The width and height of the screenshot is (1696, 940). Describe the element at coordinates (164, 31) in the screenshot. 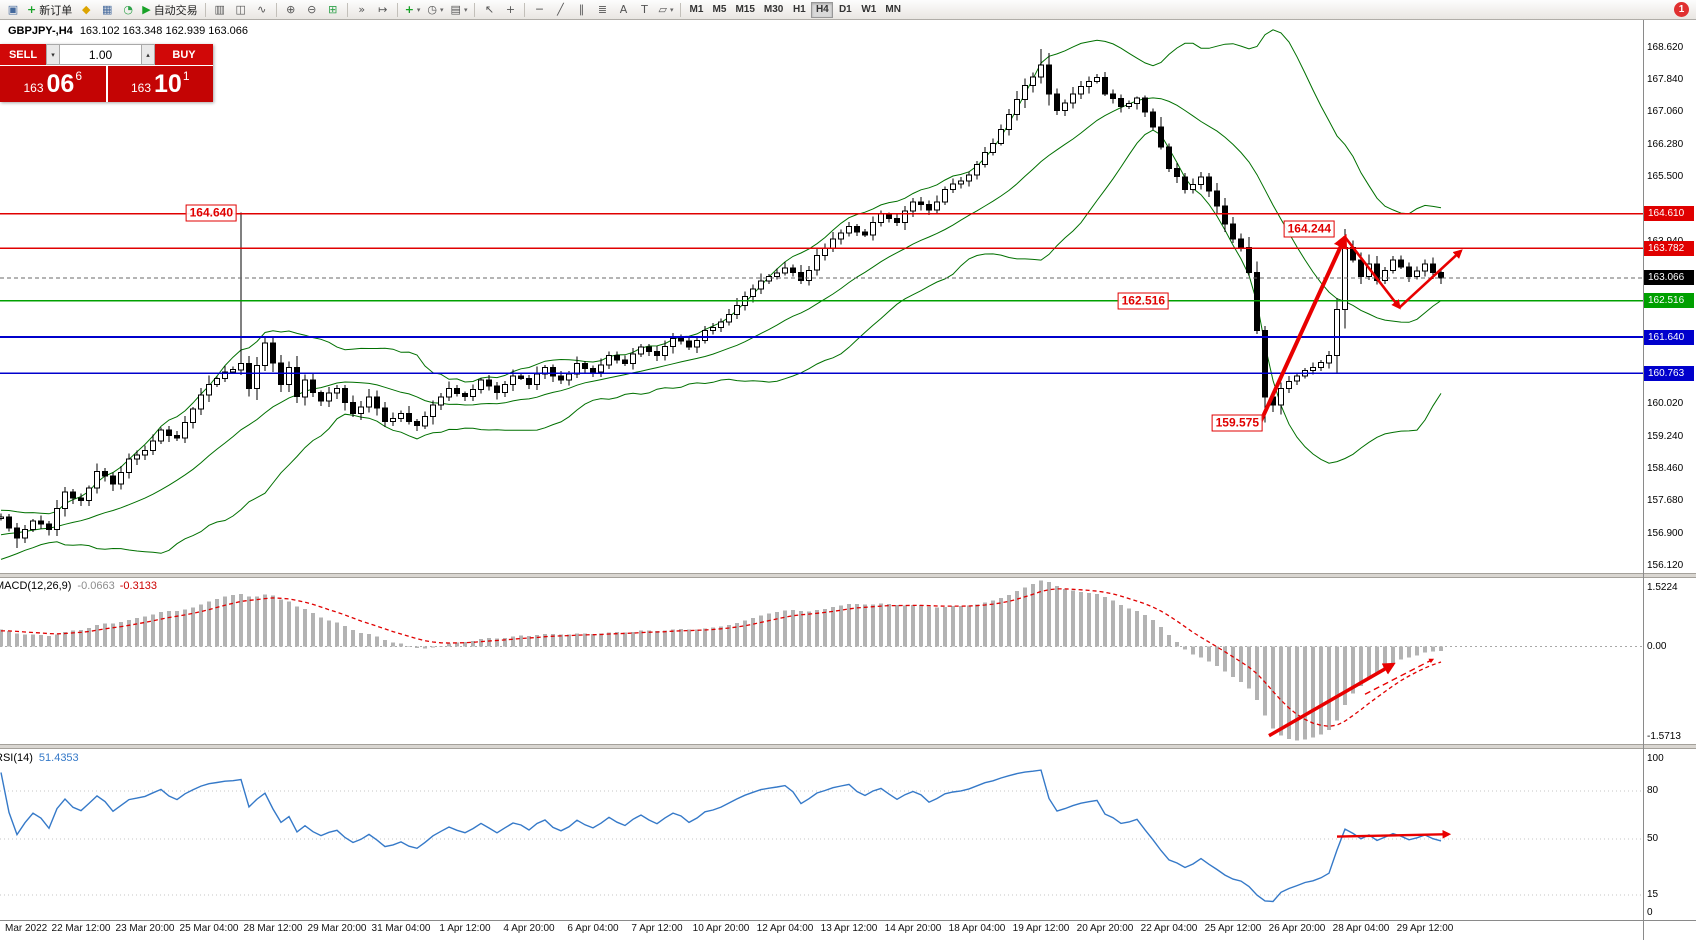

I see `ohlc-values: 163.102 163.348 162.939 163.066` at that location.